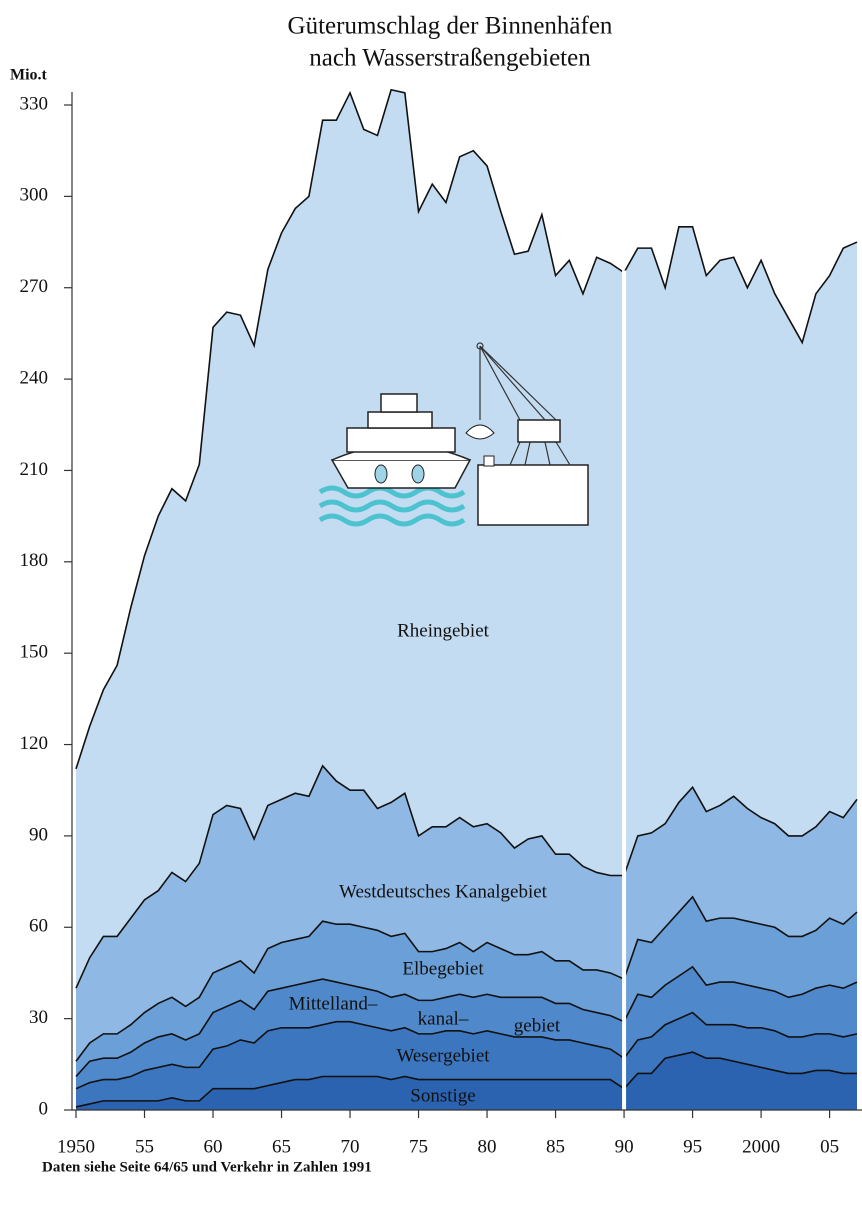 The width and height of the screenshot is (862, 1212). Describe the element at coordinates (555, 1146) in the screenshot. I see `x-tick-label: 85` at that location.